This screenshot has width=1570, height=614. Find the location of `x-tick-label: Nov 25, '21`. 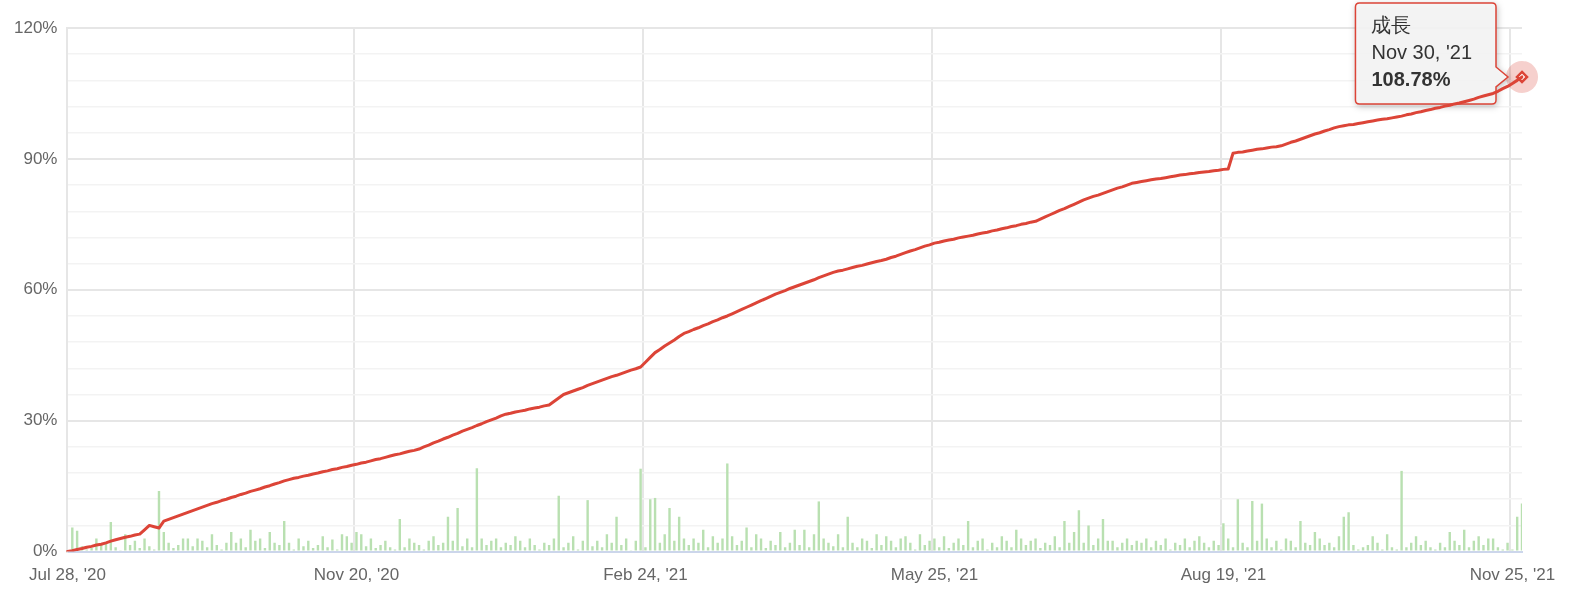

x-tick-label: Nov 25, '21 is located at coordinates (1512, 575).